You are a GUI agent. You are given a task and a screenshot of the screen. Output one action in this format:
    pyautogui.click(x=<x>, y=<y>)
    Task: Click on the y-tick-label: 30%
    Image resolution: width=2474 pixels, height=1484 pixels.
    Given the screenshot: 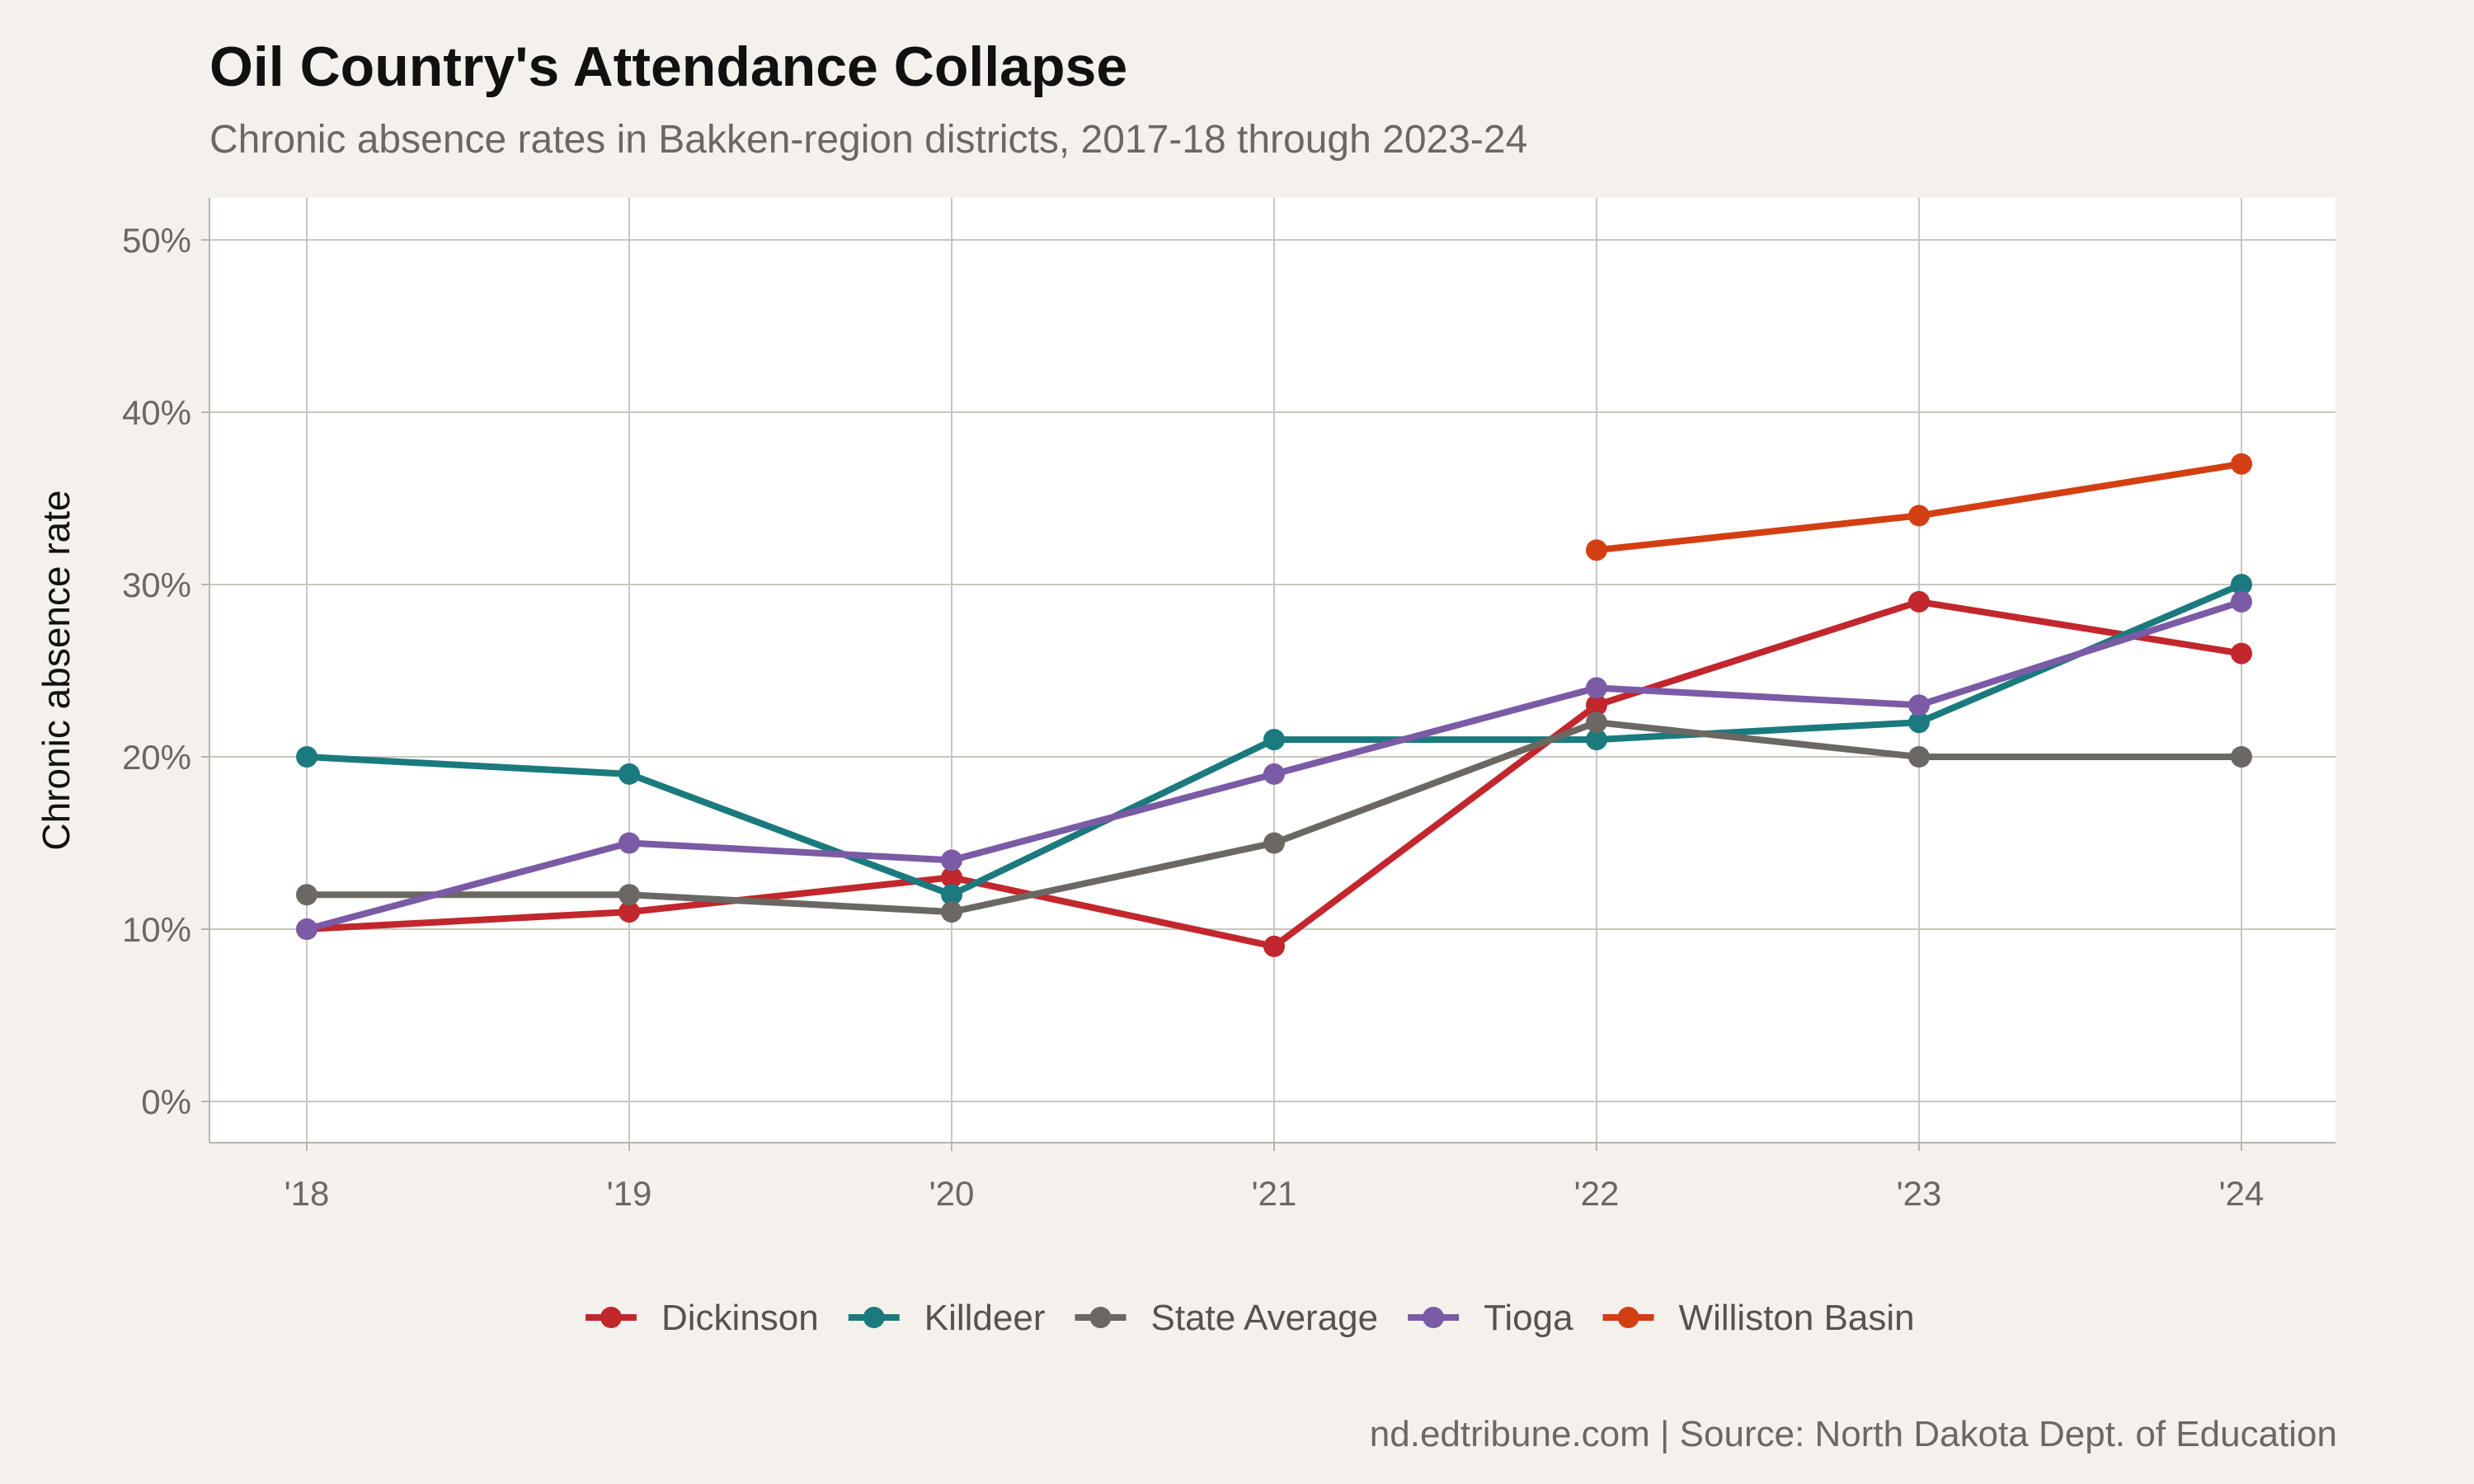 What is the action you would take?
    pyautogui.click(x=156, y=585)
    